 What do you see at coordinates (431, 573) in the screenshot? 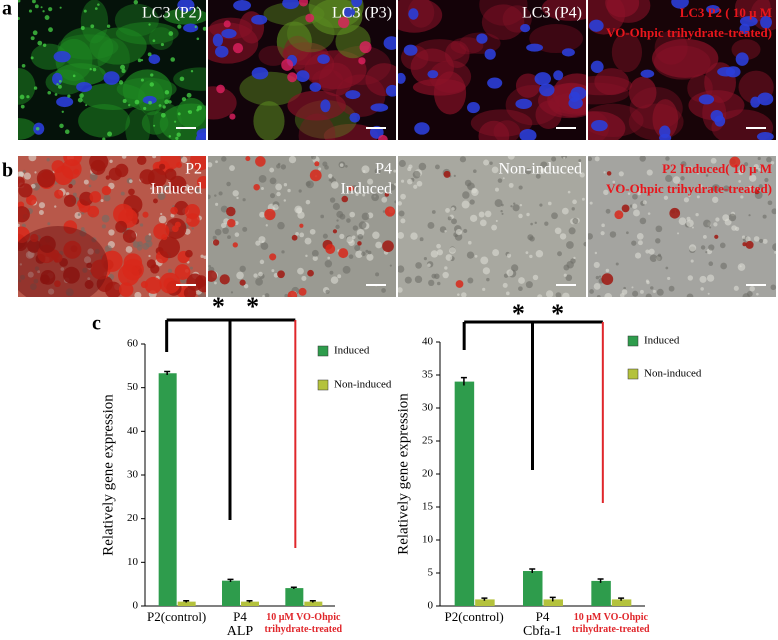
I see `y-tick-label: 5` at bounding box center [431, 573].